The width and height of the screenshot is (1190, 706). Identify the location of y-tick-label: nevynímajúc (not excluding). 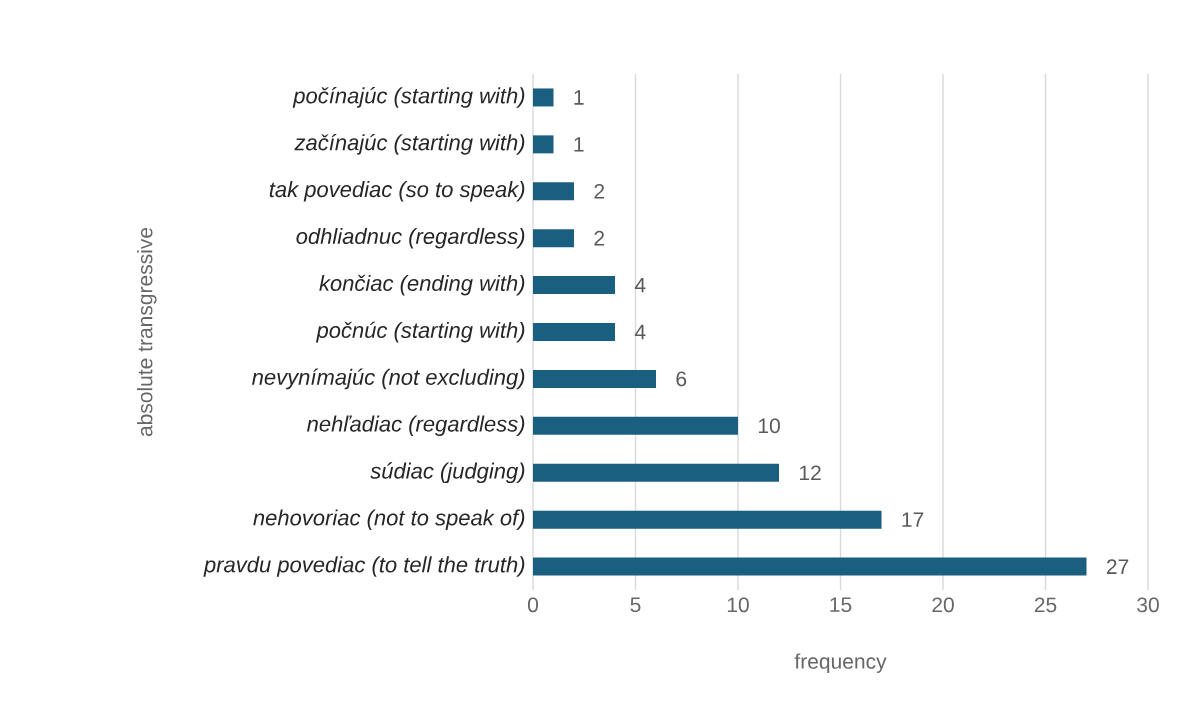
(388, 379).